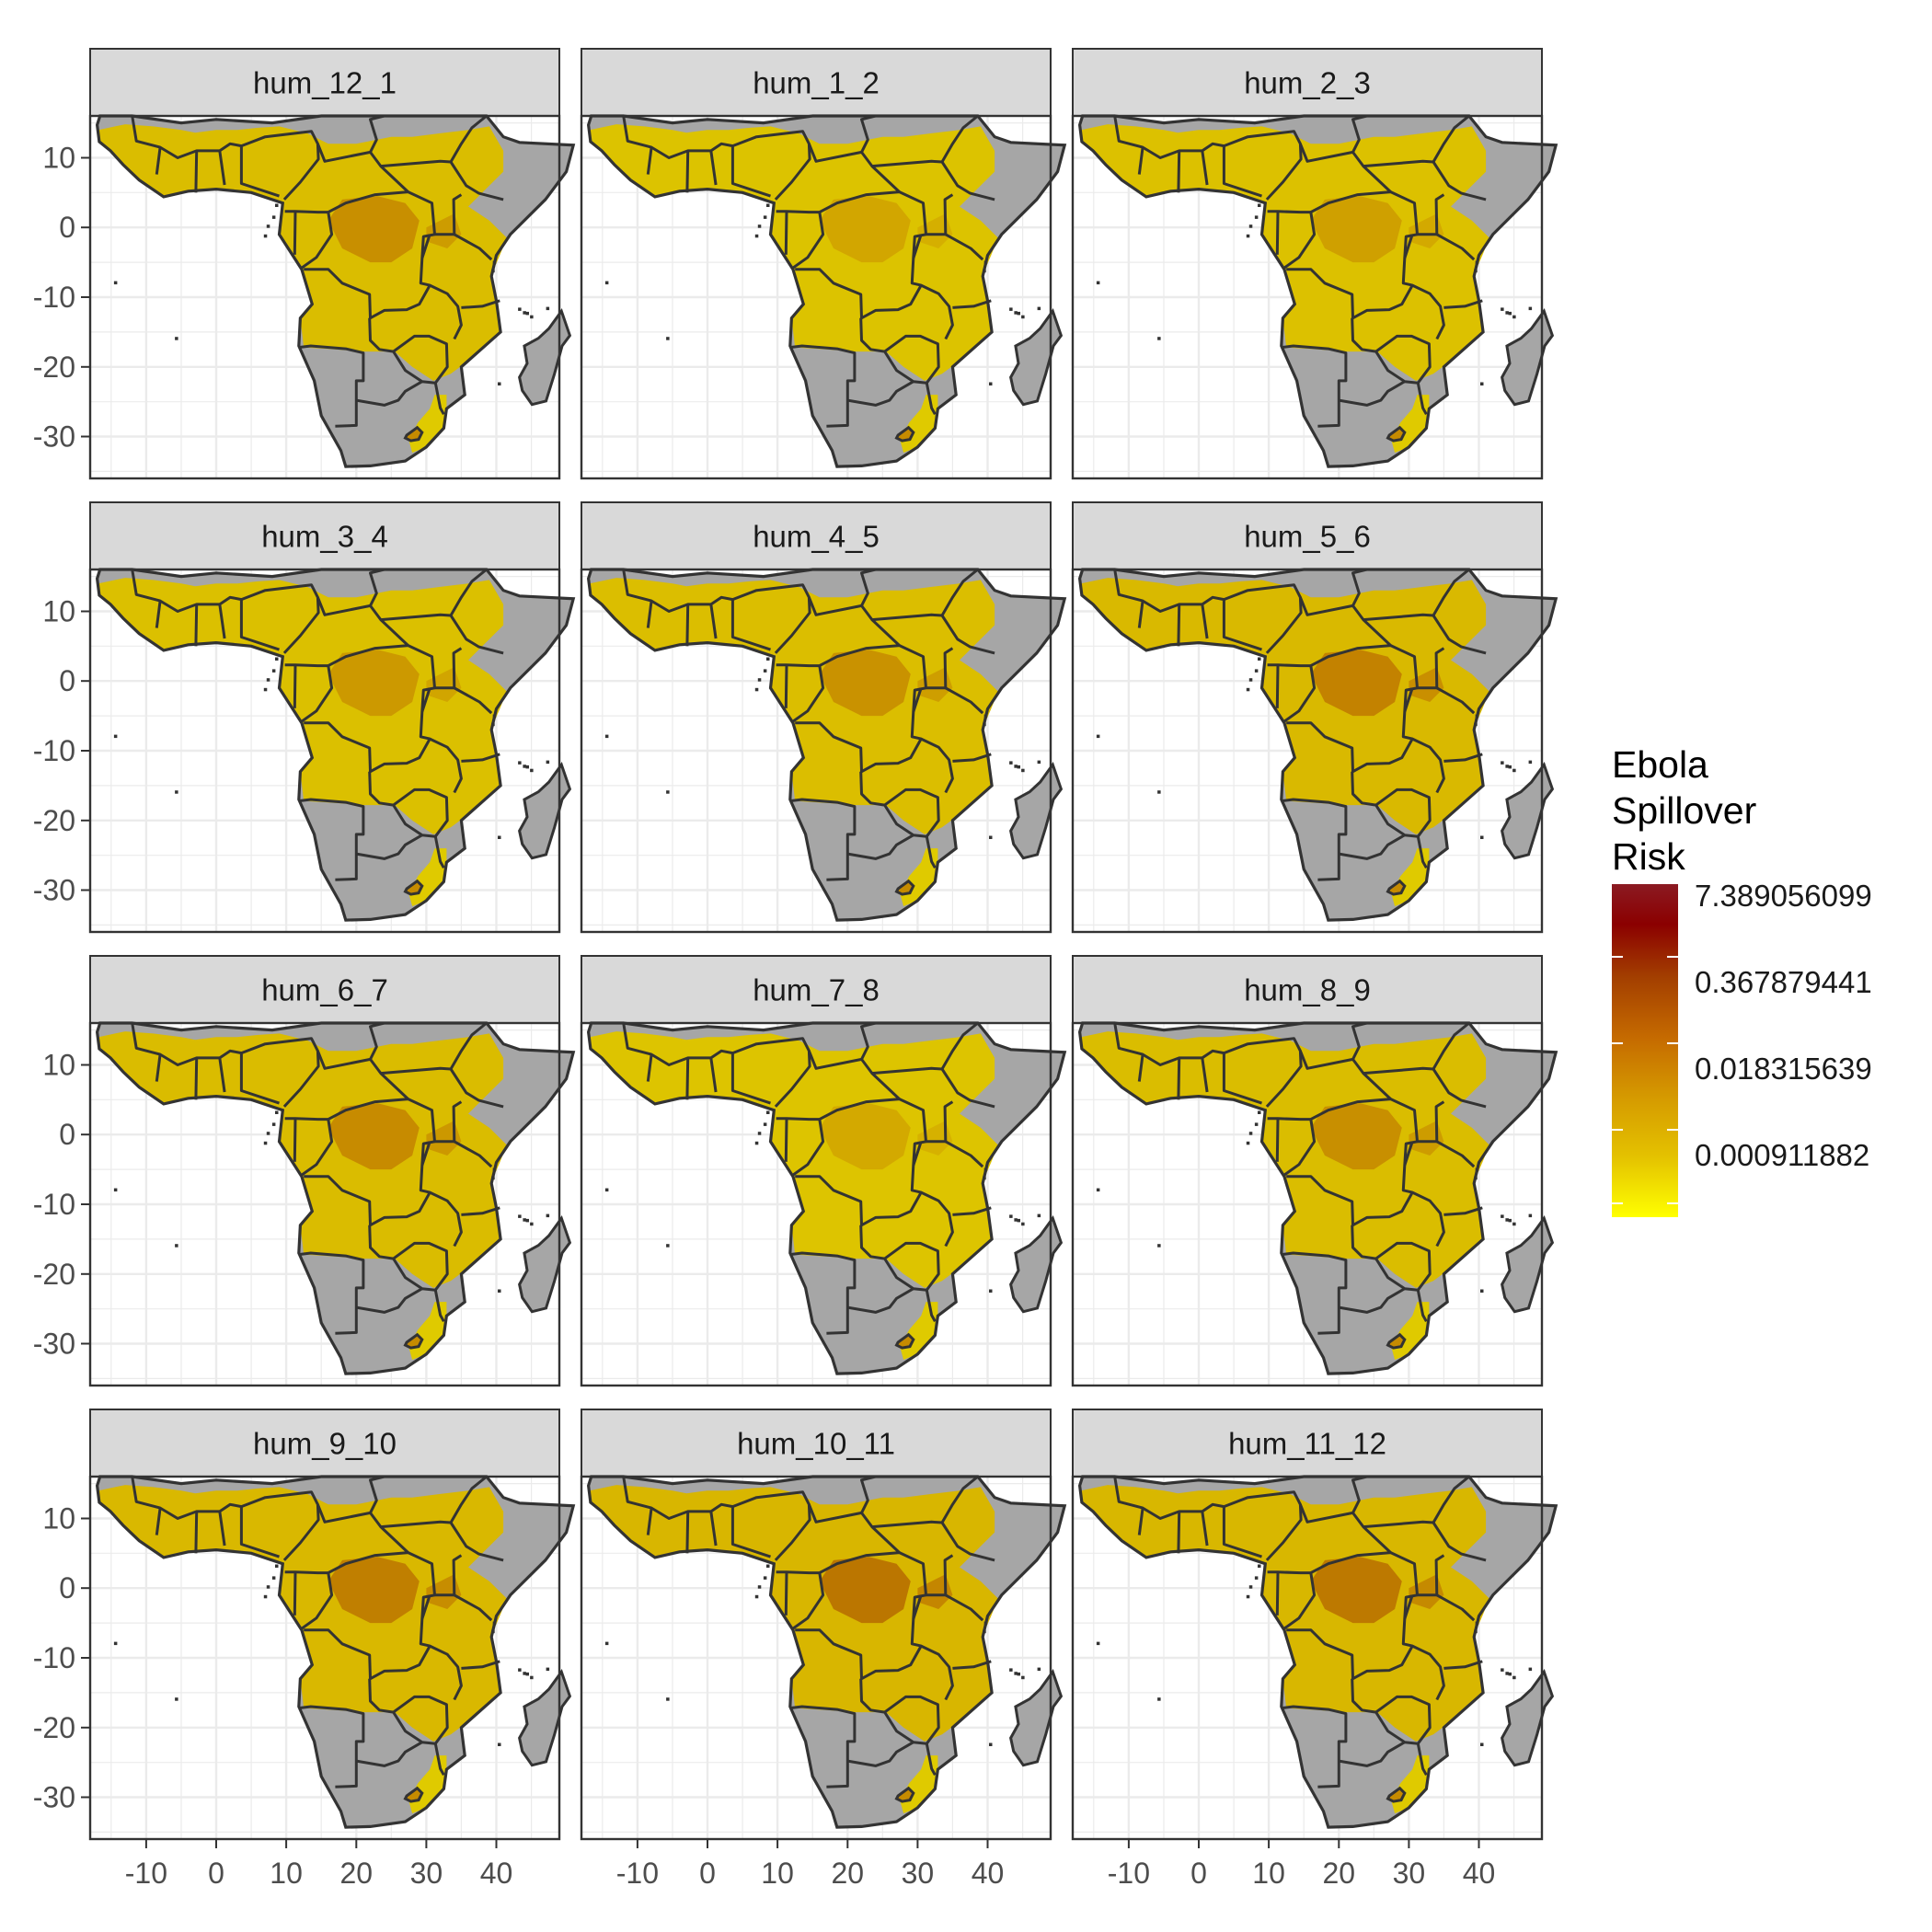 This screenshot has height=1932, width=1932. Describe the element at coordinates (304, 717) in the screenshot. I see `panel-hum-3-4: hum_3_4 10 0 -10 -20 -30` at that location.